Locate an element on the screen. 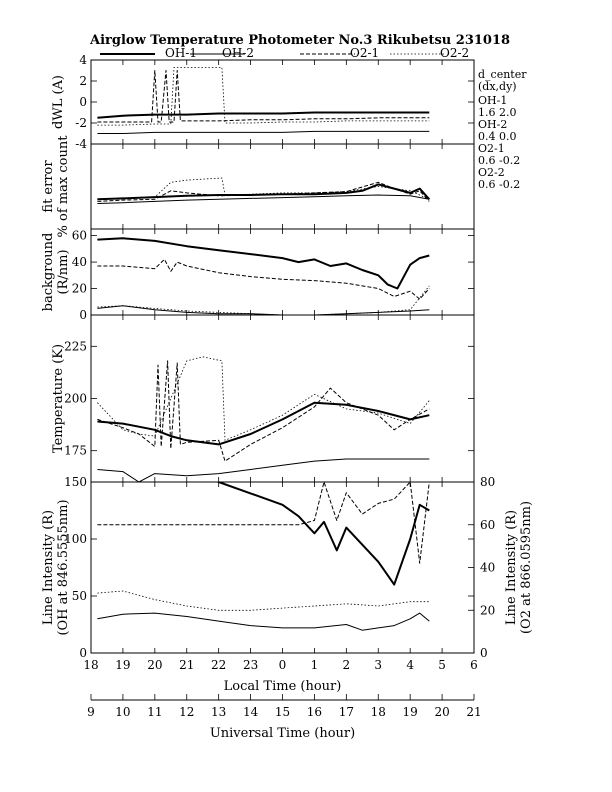 The width and height of the screenshot is (612, 792). local-time-tick-label: 19 is located at coordinates (122, 665).